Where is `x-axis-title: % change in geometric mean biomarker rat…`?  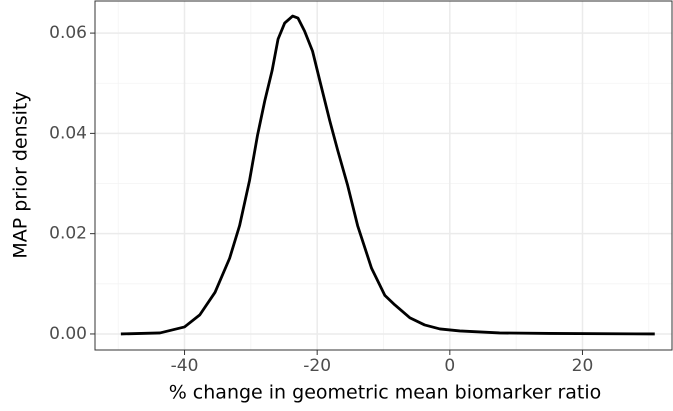 x-axis-title: % change in geometric mean biomarker rat… is located at coordinates (385, 393).